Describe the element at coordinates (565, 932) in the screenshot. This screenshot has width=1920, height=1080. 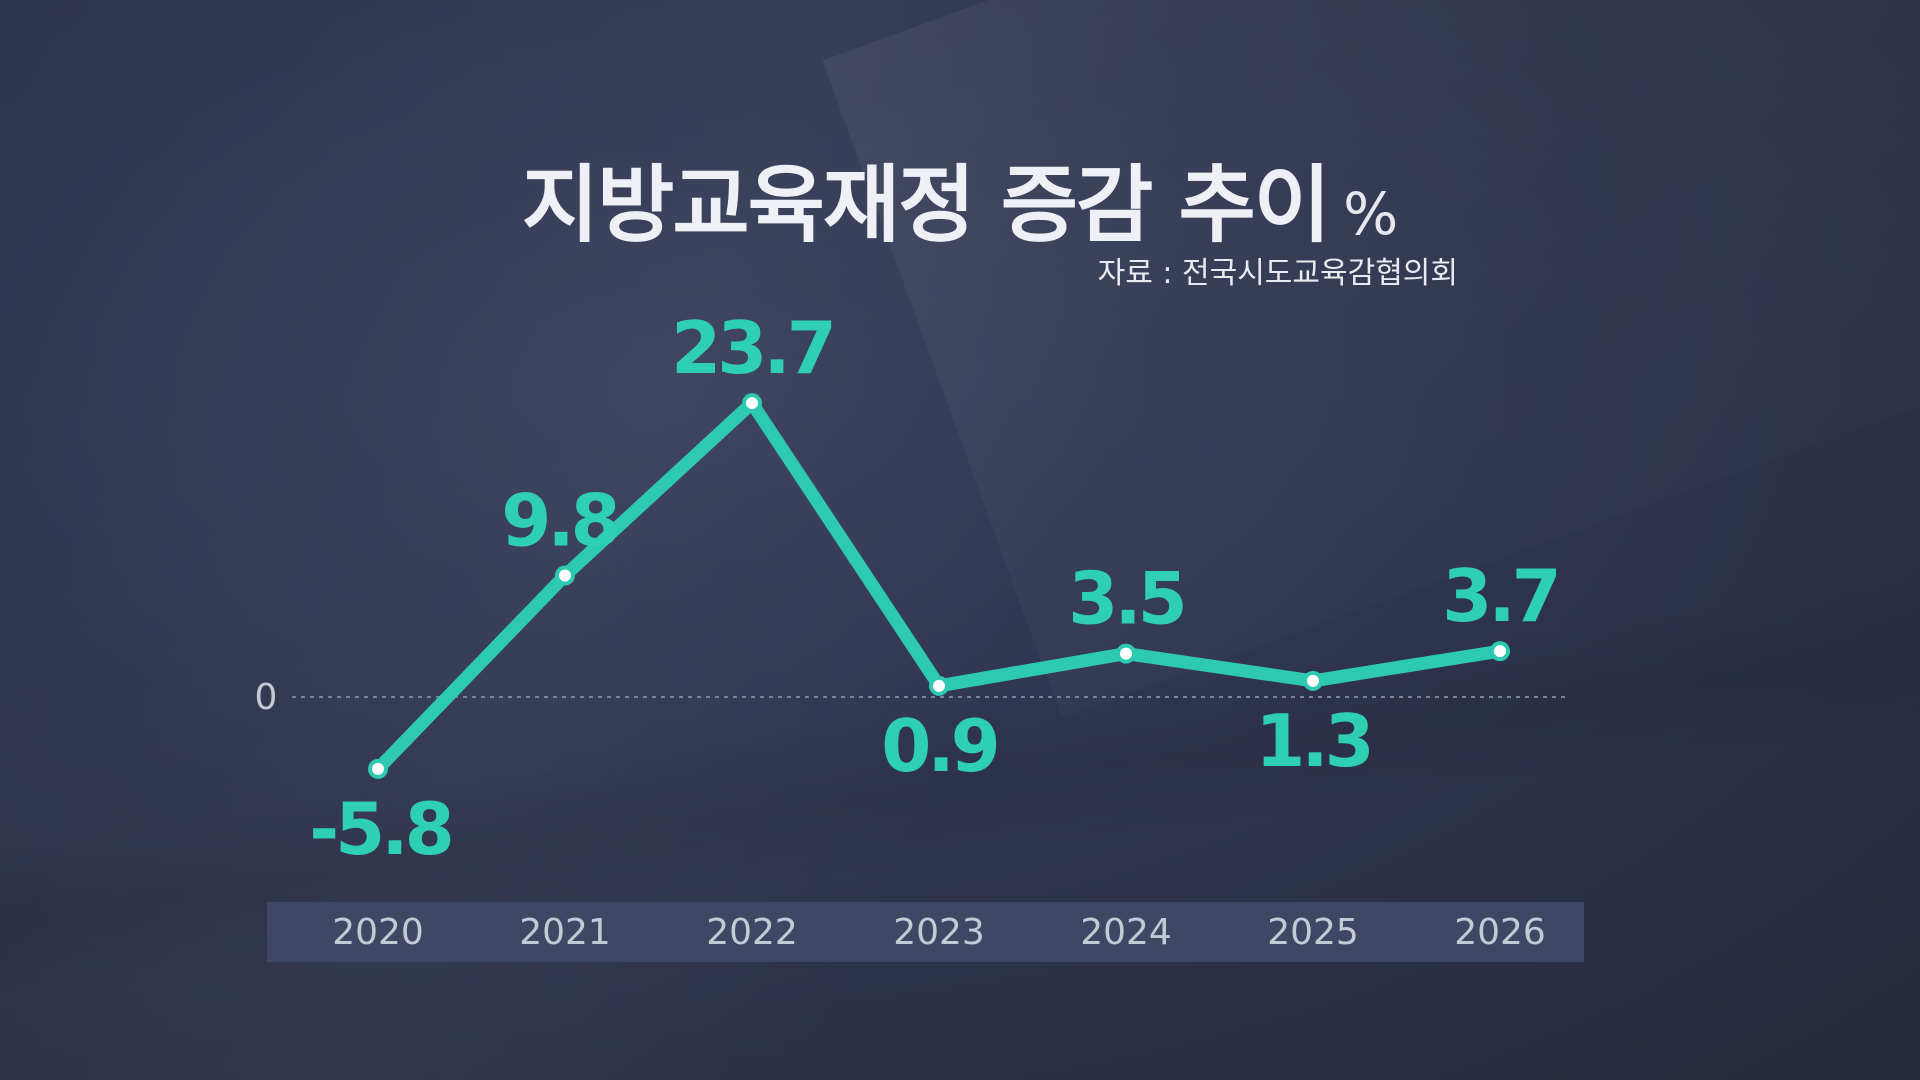
I see `x-tick-label: 2021` at that location.